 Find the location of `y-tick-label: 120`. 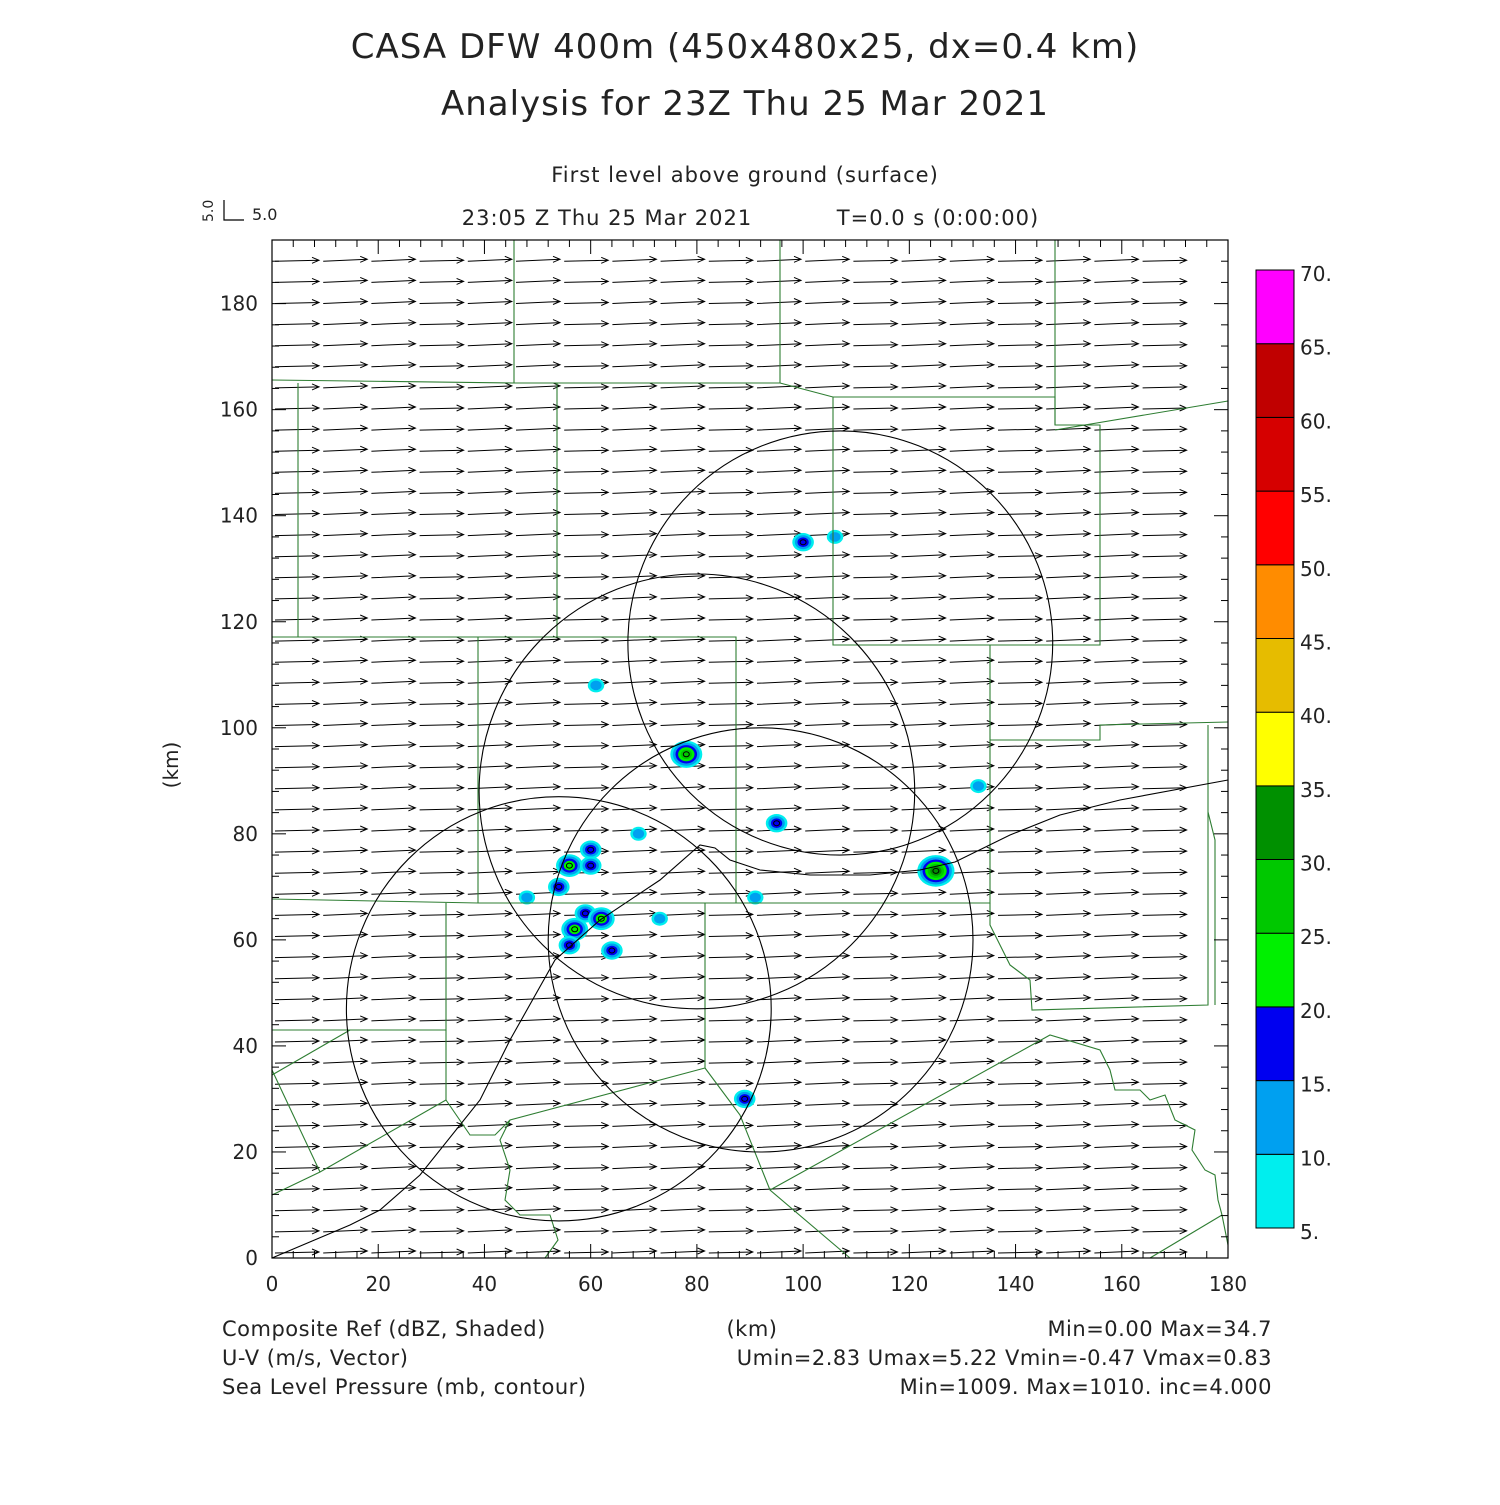

y-tick-label: 120 is located at coordinates (239, 622).